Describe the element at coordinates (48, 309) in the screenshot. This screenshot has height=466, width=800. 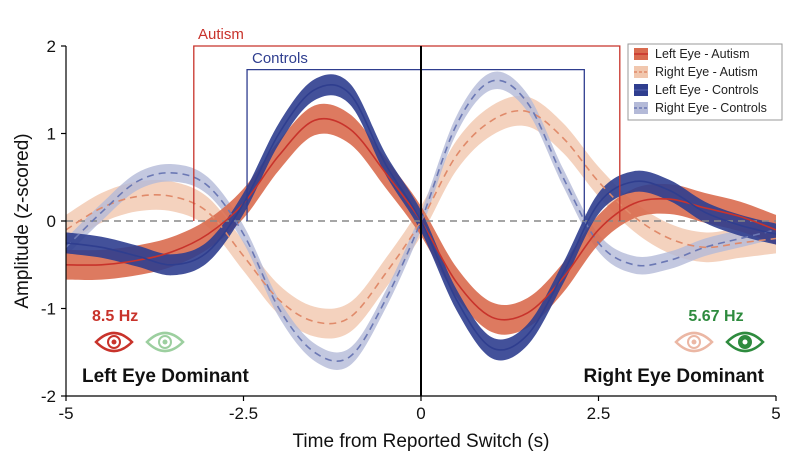
I see `y-tick-label: -1` at that location.